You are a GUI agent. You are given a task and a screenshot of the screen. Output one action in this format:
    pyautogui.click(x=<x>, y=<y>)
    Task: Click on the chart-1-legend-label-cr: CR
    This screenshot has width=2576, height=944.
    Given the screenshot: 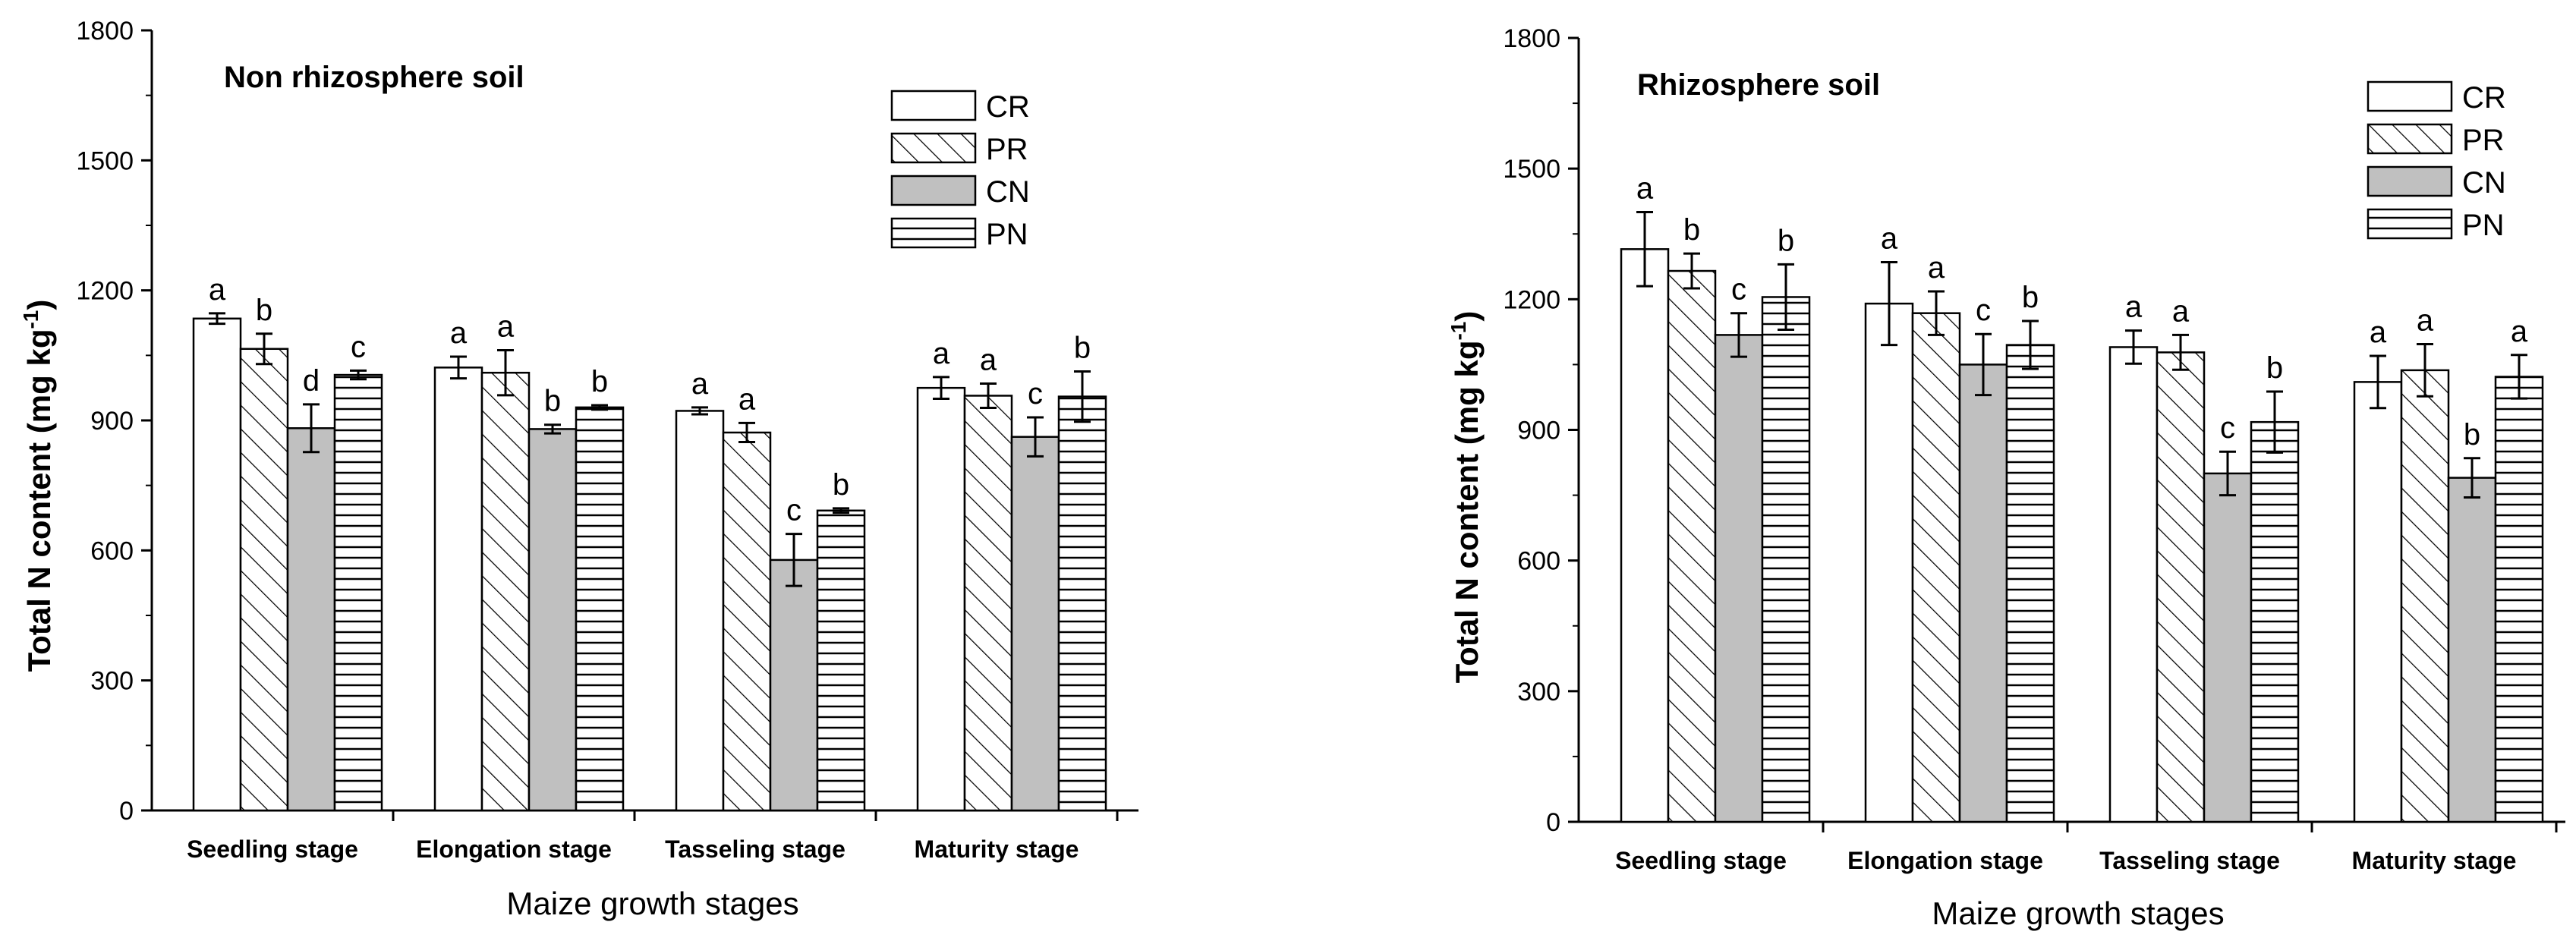 What is the action you would take?
    pyautogui.click(x=1008, y=107)
    